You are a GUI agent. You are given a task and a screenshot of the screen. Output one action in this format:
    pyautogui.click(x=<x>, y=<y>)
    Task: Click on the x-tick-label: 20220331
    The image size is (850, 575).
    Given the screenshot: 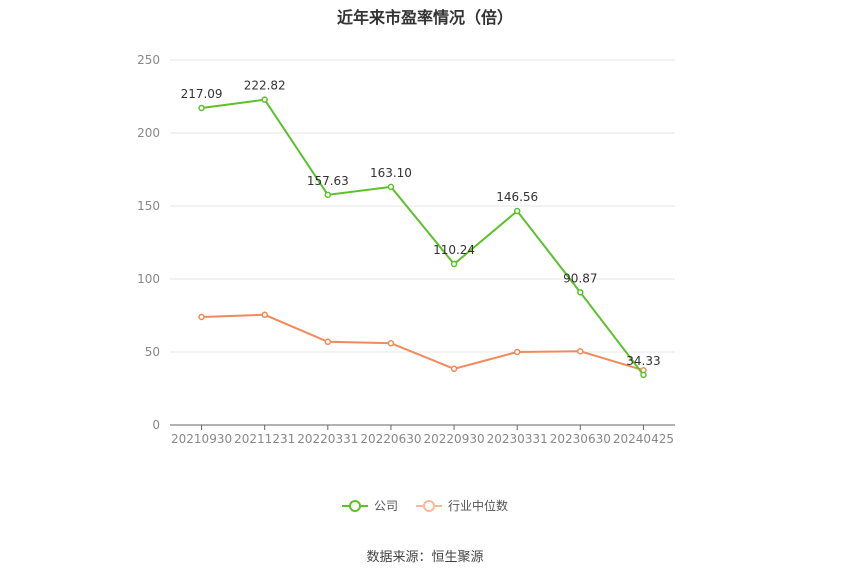 What is the action you would take?
    pyautogui.click(x=327, y=439)
    